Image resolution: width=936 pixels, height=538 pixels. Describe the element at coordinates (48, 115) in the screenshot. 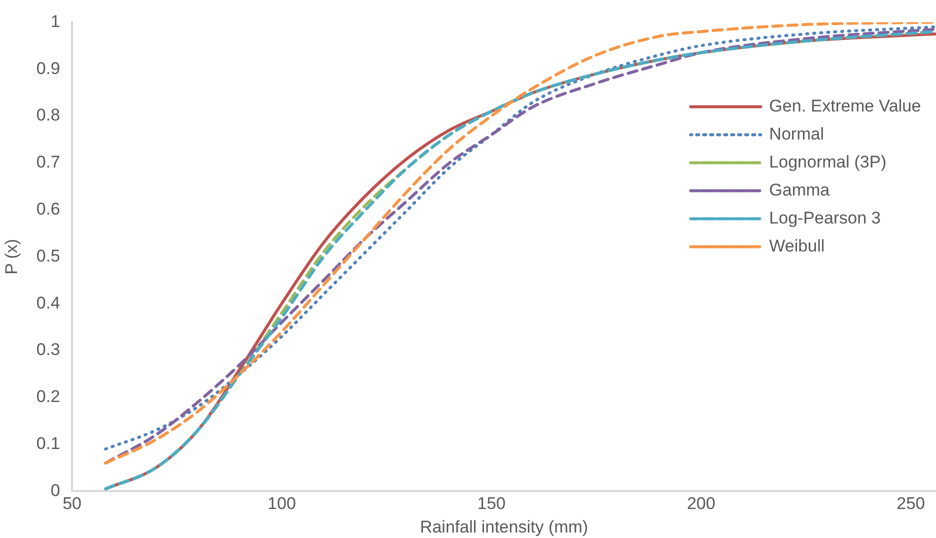

I see `y-tick-label: 0.8` at that location.